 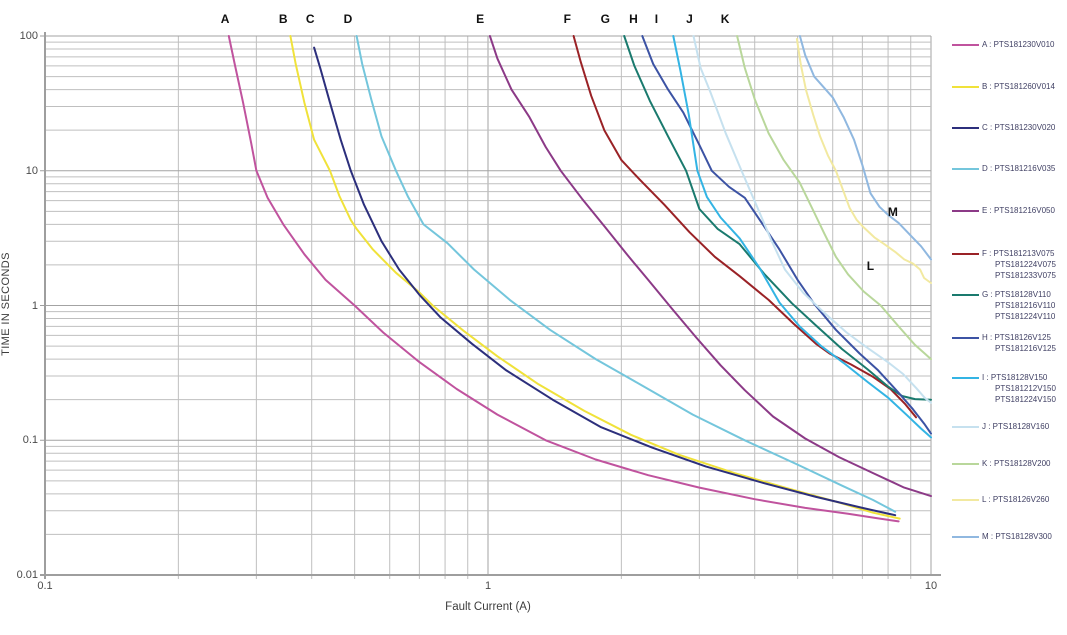 I want to click on legend-label-H: H : PTS18126V125 PTS181216V125, so click(x=1019, y=343).